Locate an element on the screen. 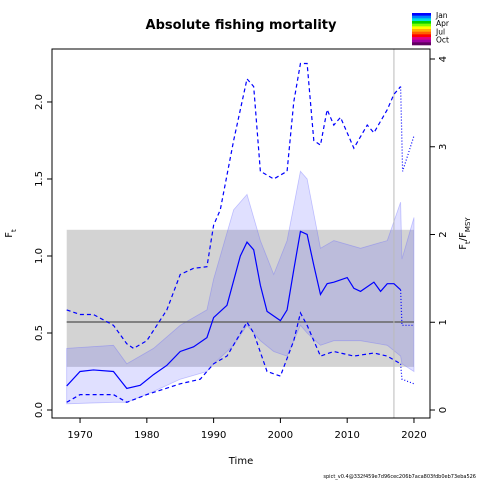 The height and width of the screenshot is (480, 480). y-tick-label: 0.5 is located at coordinates (39, 333).